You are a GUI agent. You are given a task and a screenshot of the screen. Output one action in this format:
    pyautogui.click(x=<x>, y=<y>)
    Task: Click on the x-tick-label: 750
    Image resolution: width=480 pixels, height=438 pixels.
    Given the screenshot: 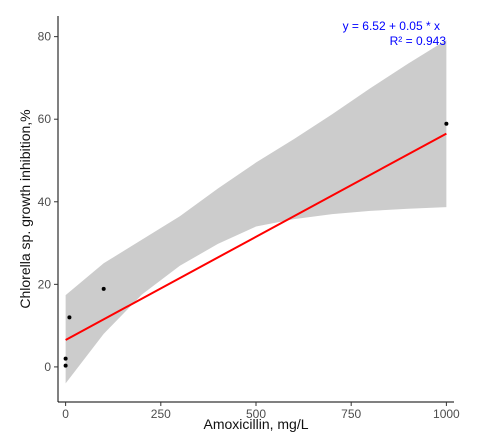 What is the action you would take?
    pyautogui.click(x=351, y=414)
    